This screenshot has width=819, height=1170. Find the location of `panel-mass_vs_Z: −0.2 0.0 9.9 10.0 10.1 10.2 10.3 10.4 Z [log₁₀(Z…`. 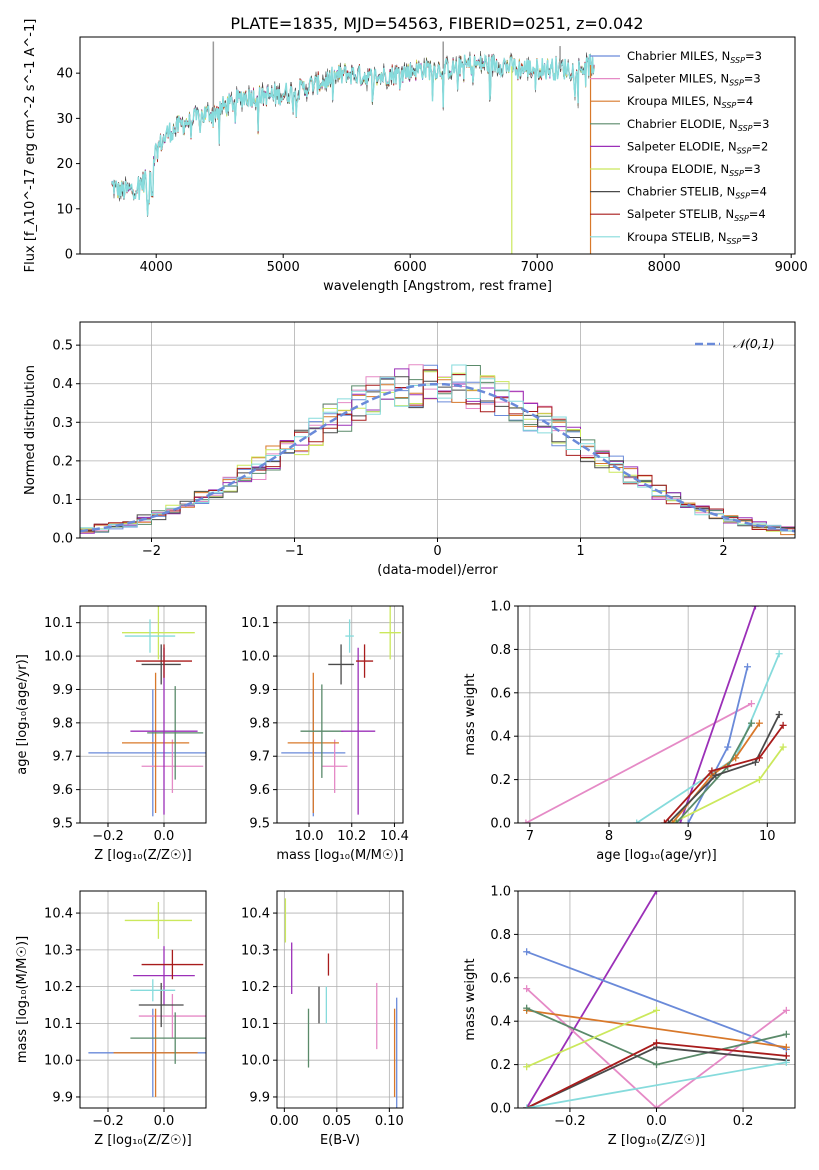

panel-mass_vs_Z: −0.2 0.0 9.9 10.0 10.1 10.2 10.3 10.4 Z [log₁₀(Z… is located at coordinates (111, 1019).